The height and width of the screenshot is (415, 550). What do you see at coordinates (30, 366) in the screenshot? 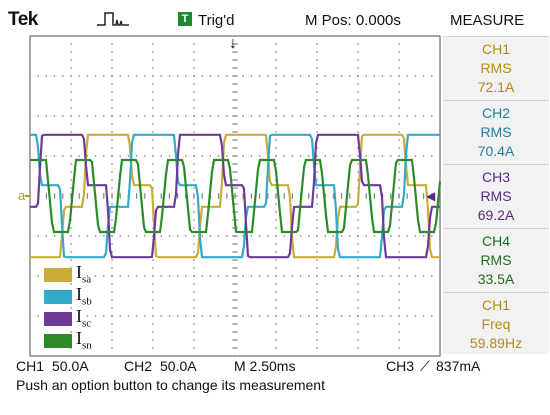
I see `ch1-label: CH1` at bounding box center [30, 366].